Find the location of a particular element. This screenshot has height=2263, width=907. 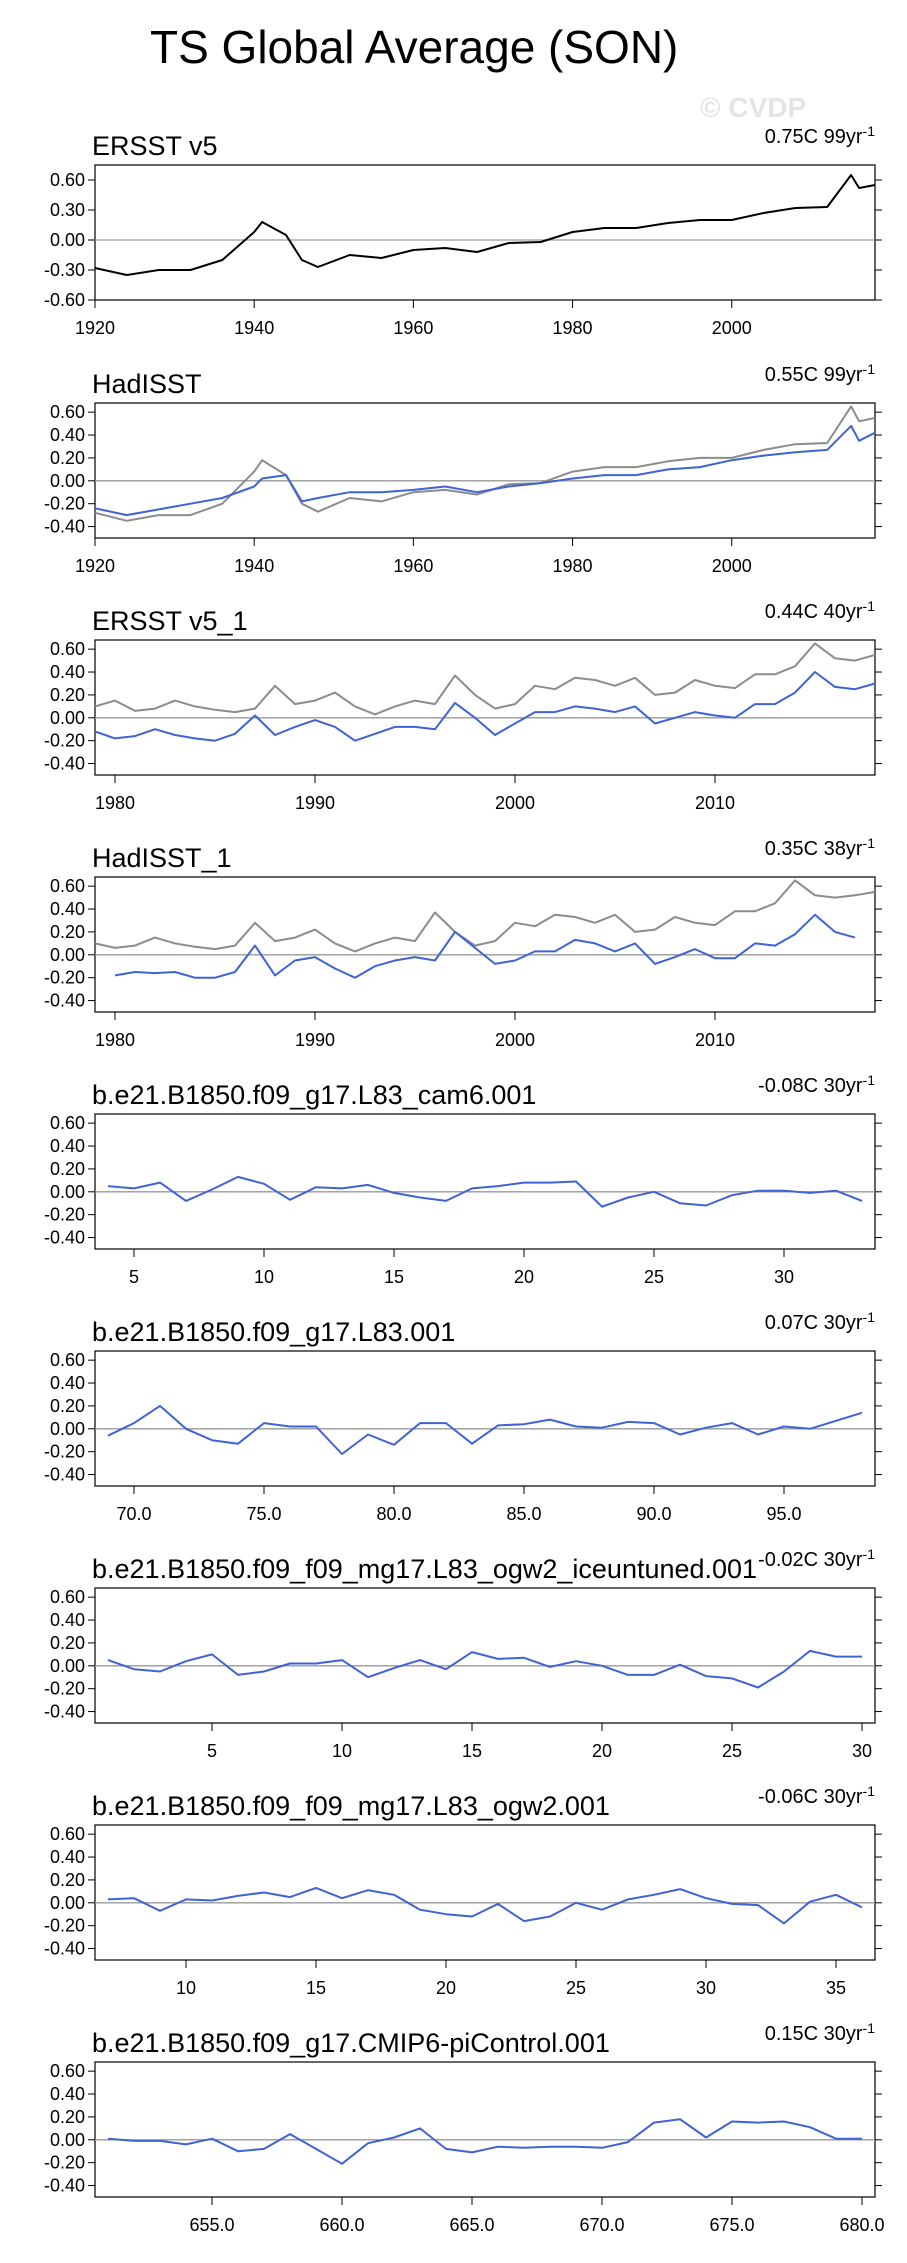

x-tick-label: 655.0 is located at coordinates (211, 2225).